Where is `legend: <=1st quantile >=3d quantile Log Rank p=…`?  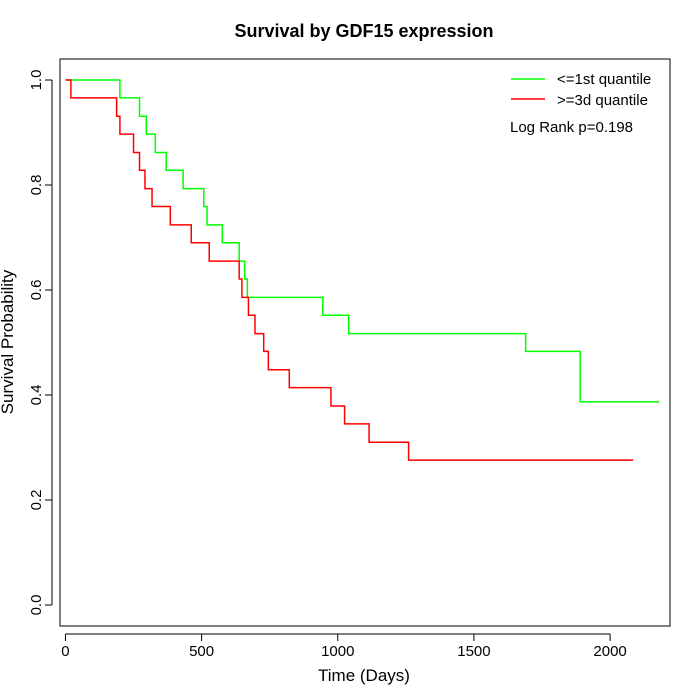
legend: <=1st quantile >=3d quantile Log Rank p=… is located at coordinates (580, 103).